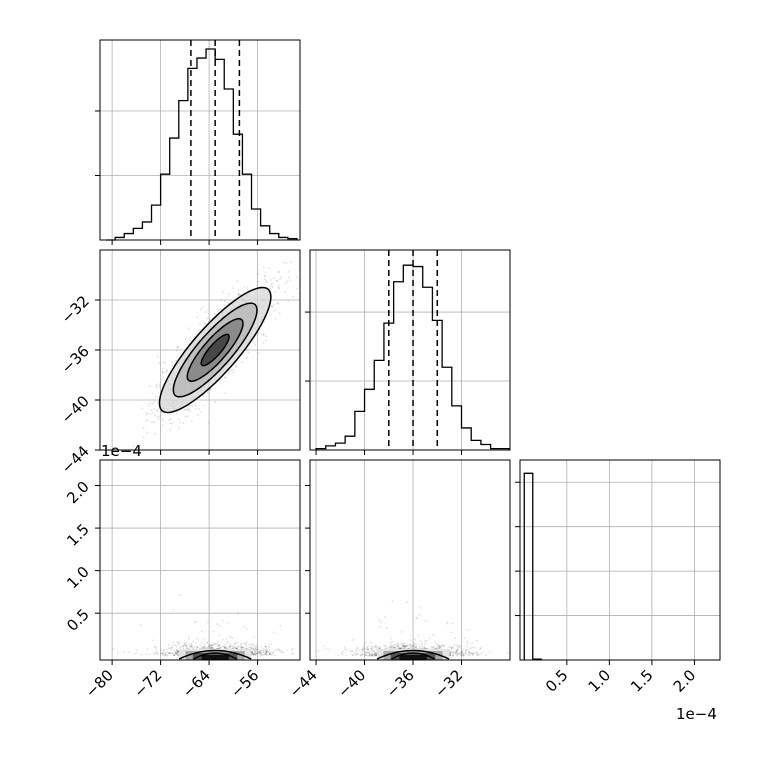 The width and height of the screenshot is (760, 760). Describe the element at coordinates (75, 409) in the screenshot. I see `scatter-p0-p1-ytick-label-2: −40` at that location.